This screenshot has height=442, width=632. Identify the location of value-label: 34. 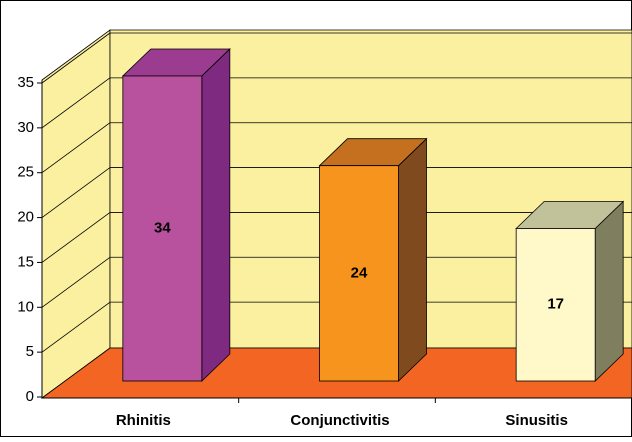
(162, 227).